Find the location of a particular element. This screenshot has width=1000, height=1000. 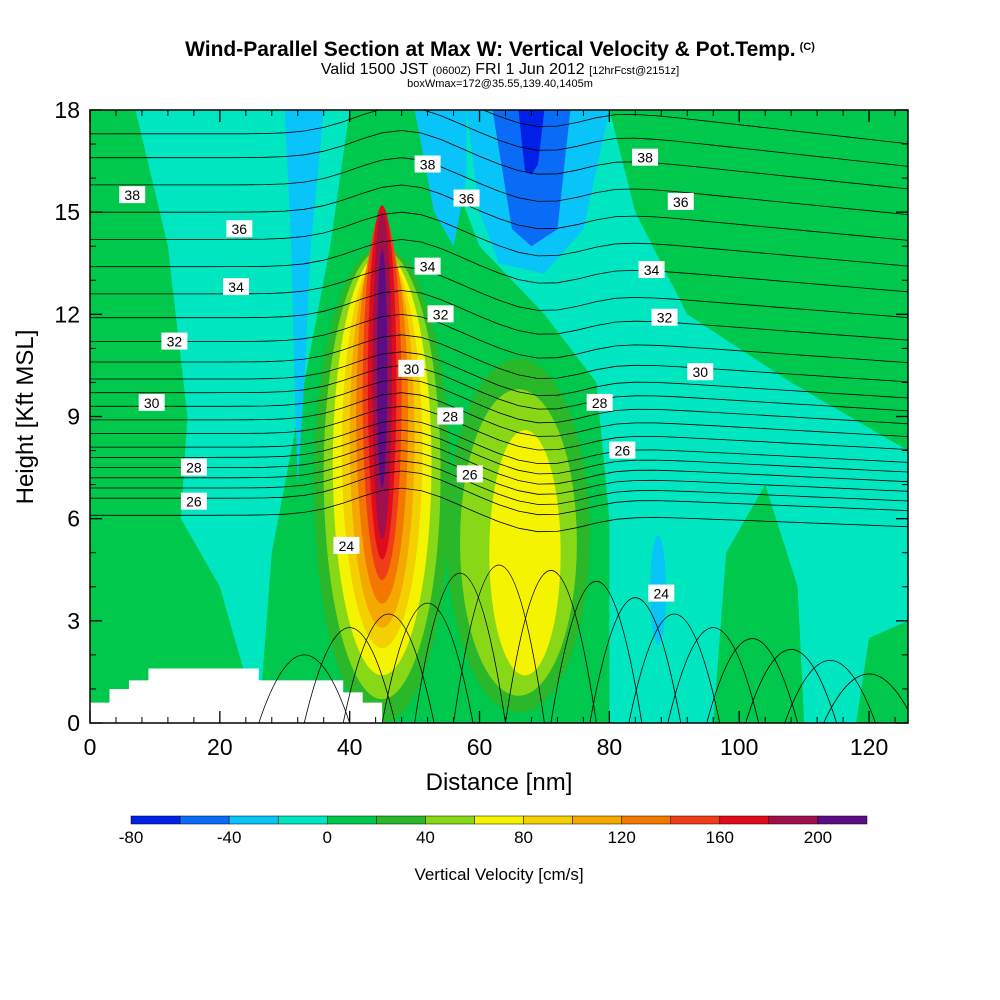

contour-label-28: 28 is located at coordinates (450, 416).